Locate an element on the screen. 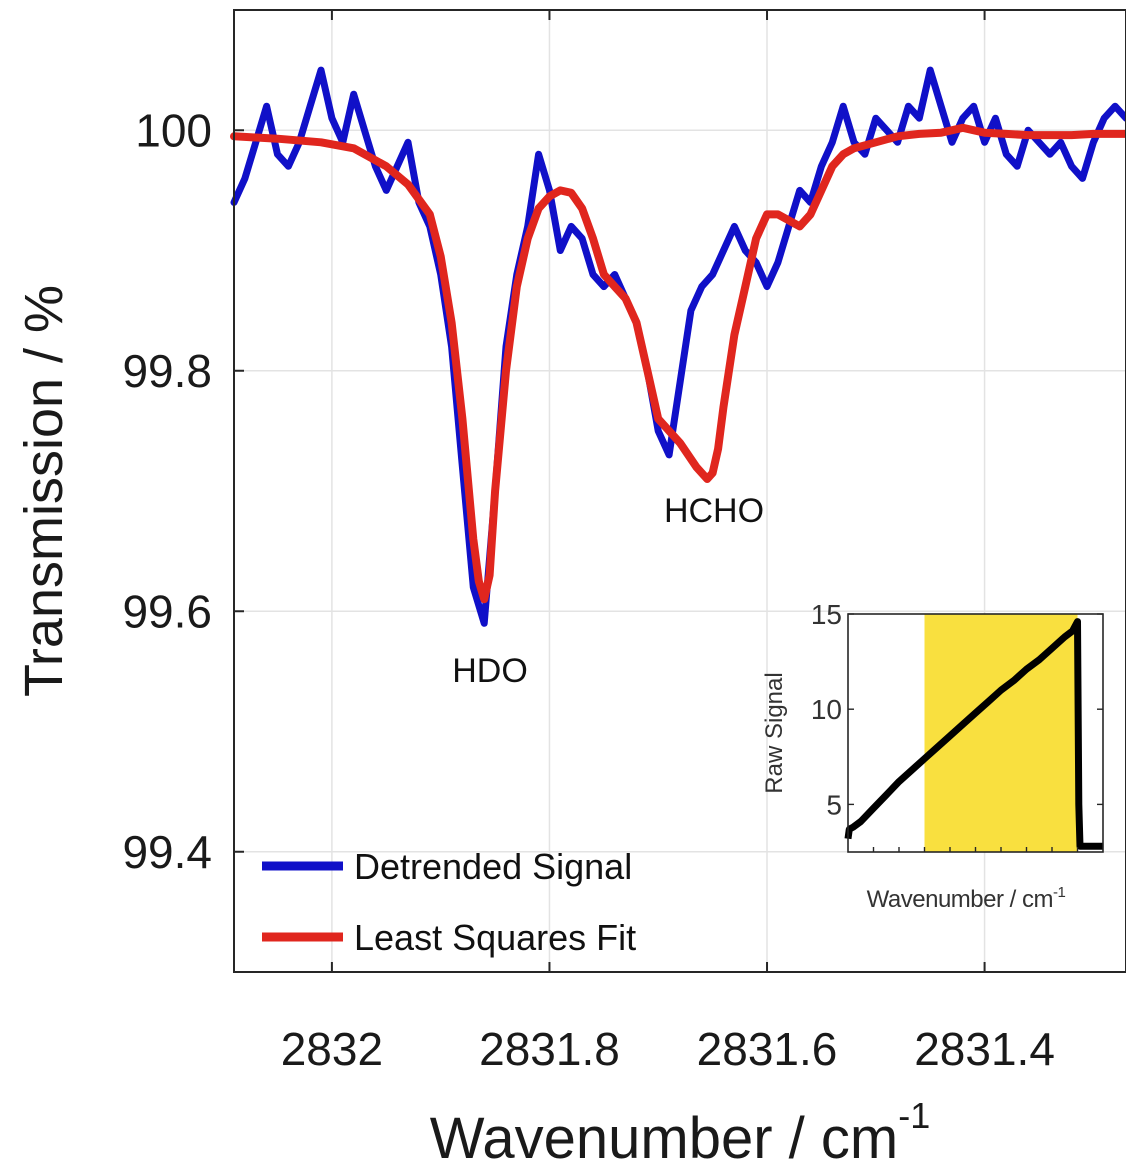 The image size is (1126, 1167). y-tick-label: 99.8 is located at coordinates (167, 371).